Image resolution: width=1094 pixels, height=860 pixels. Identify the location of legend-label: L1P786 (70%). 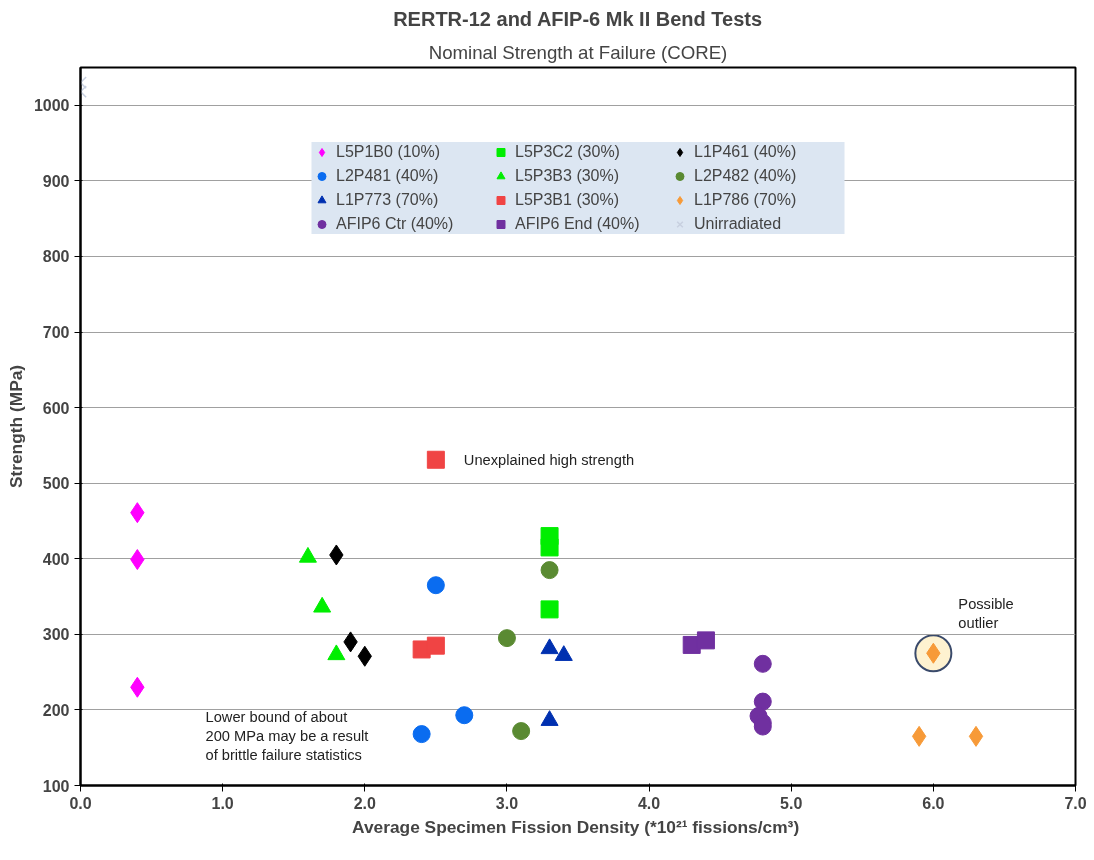
(746, 200).